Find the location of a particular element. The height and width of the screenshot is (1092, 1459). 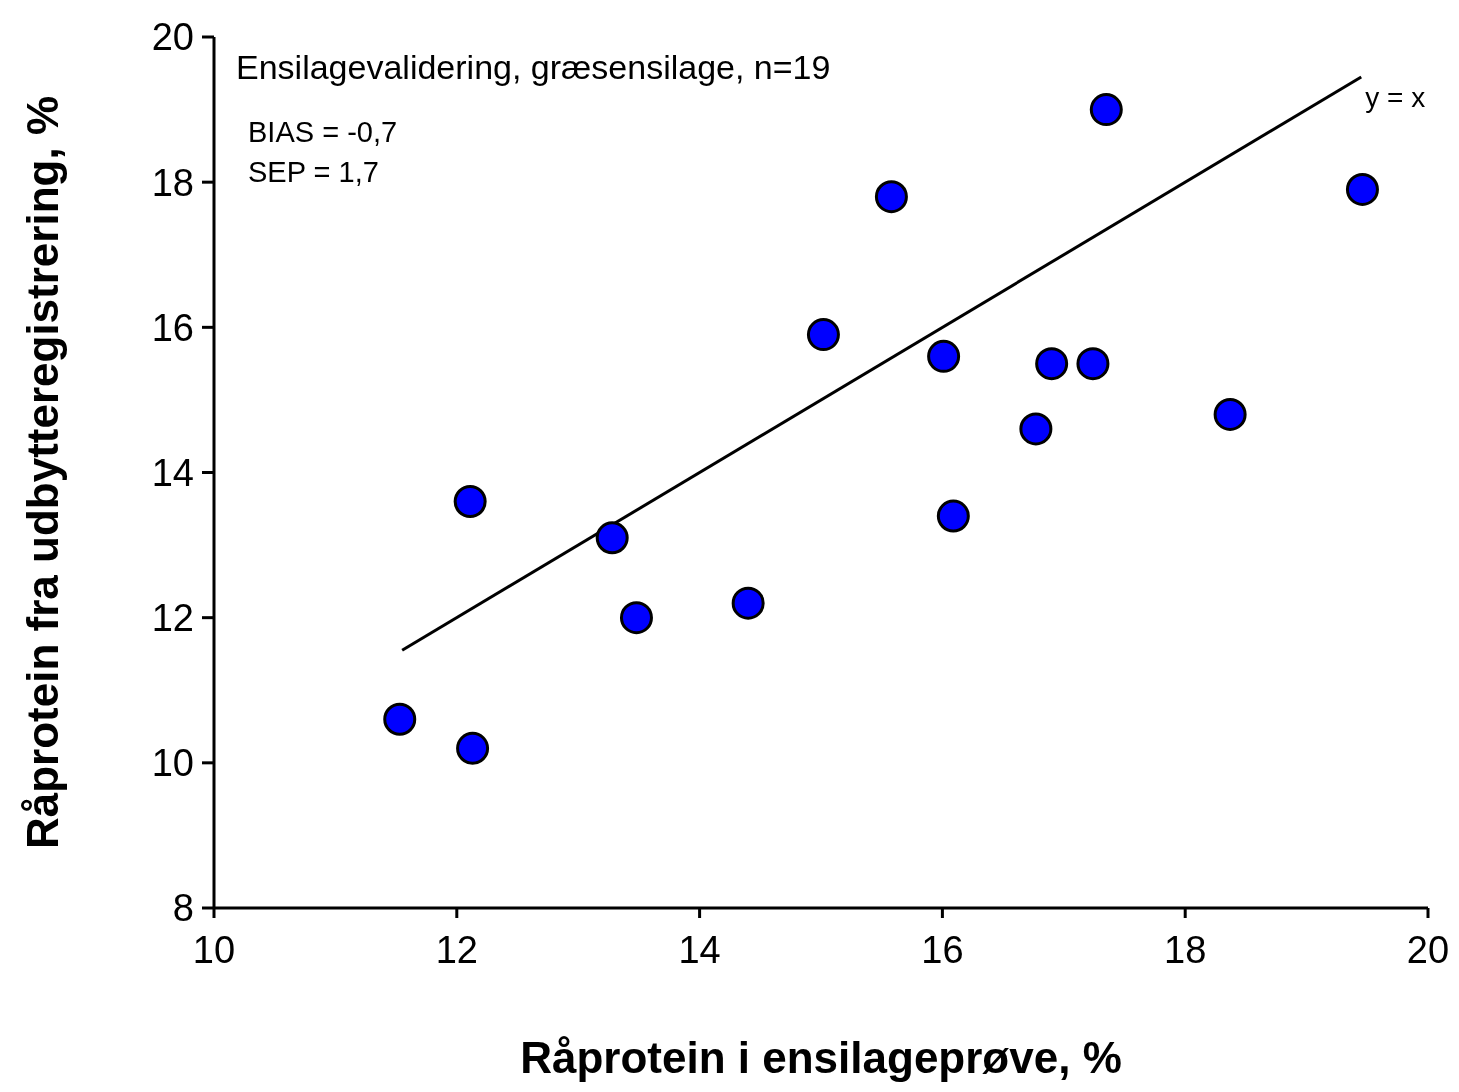

y-tick-label: 16 is located at coordinates (172, 327).